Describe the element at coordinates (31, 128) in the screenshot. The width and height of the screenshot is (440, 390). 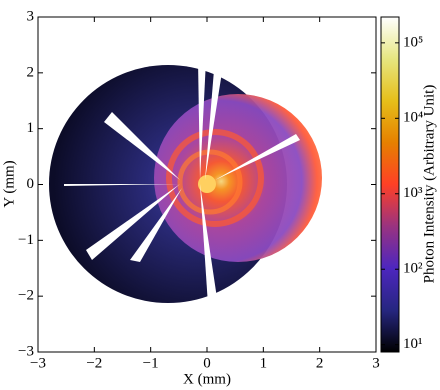
I see `y-tick-label: 1` at that location.